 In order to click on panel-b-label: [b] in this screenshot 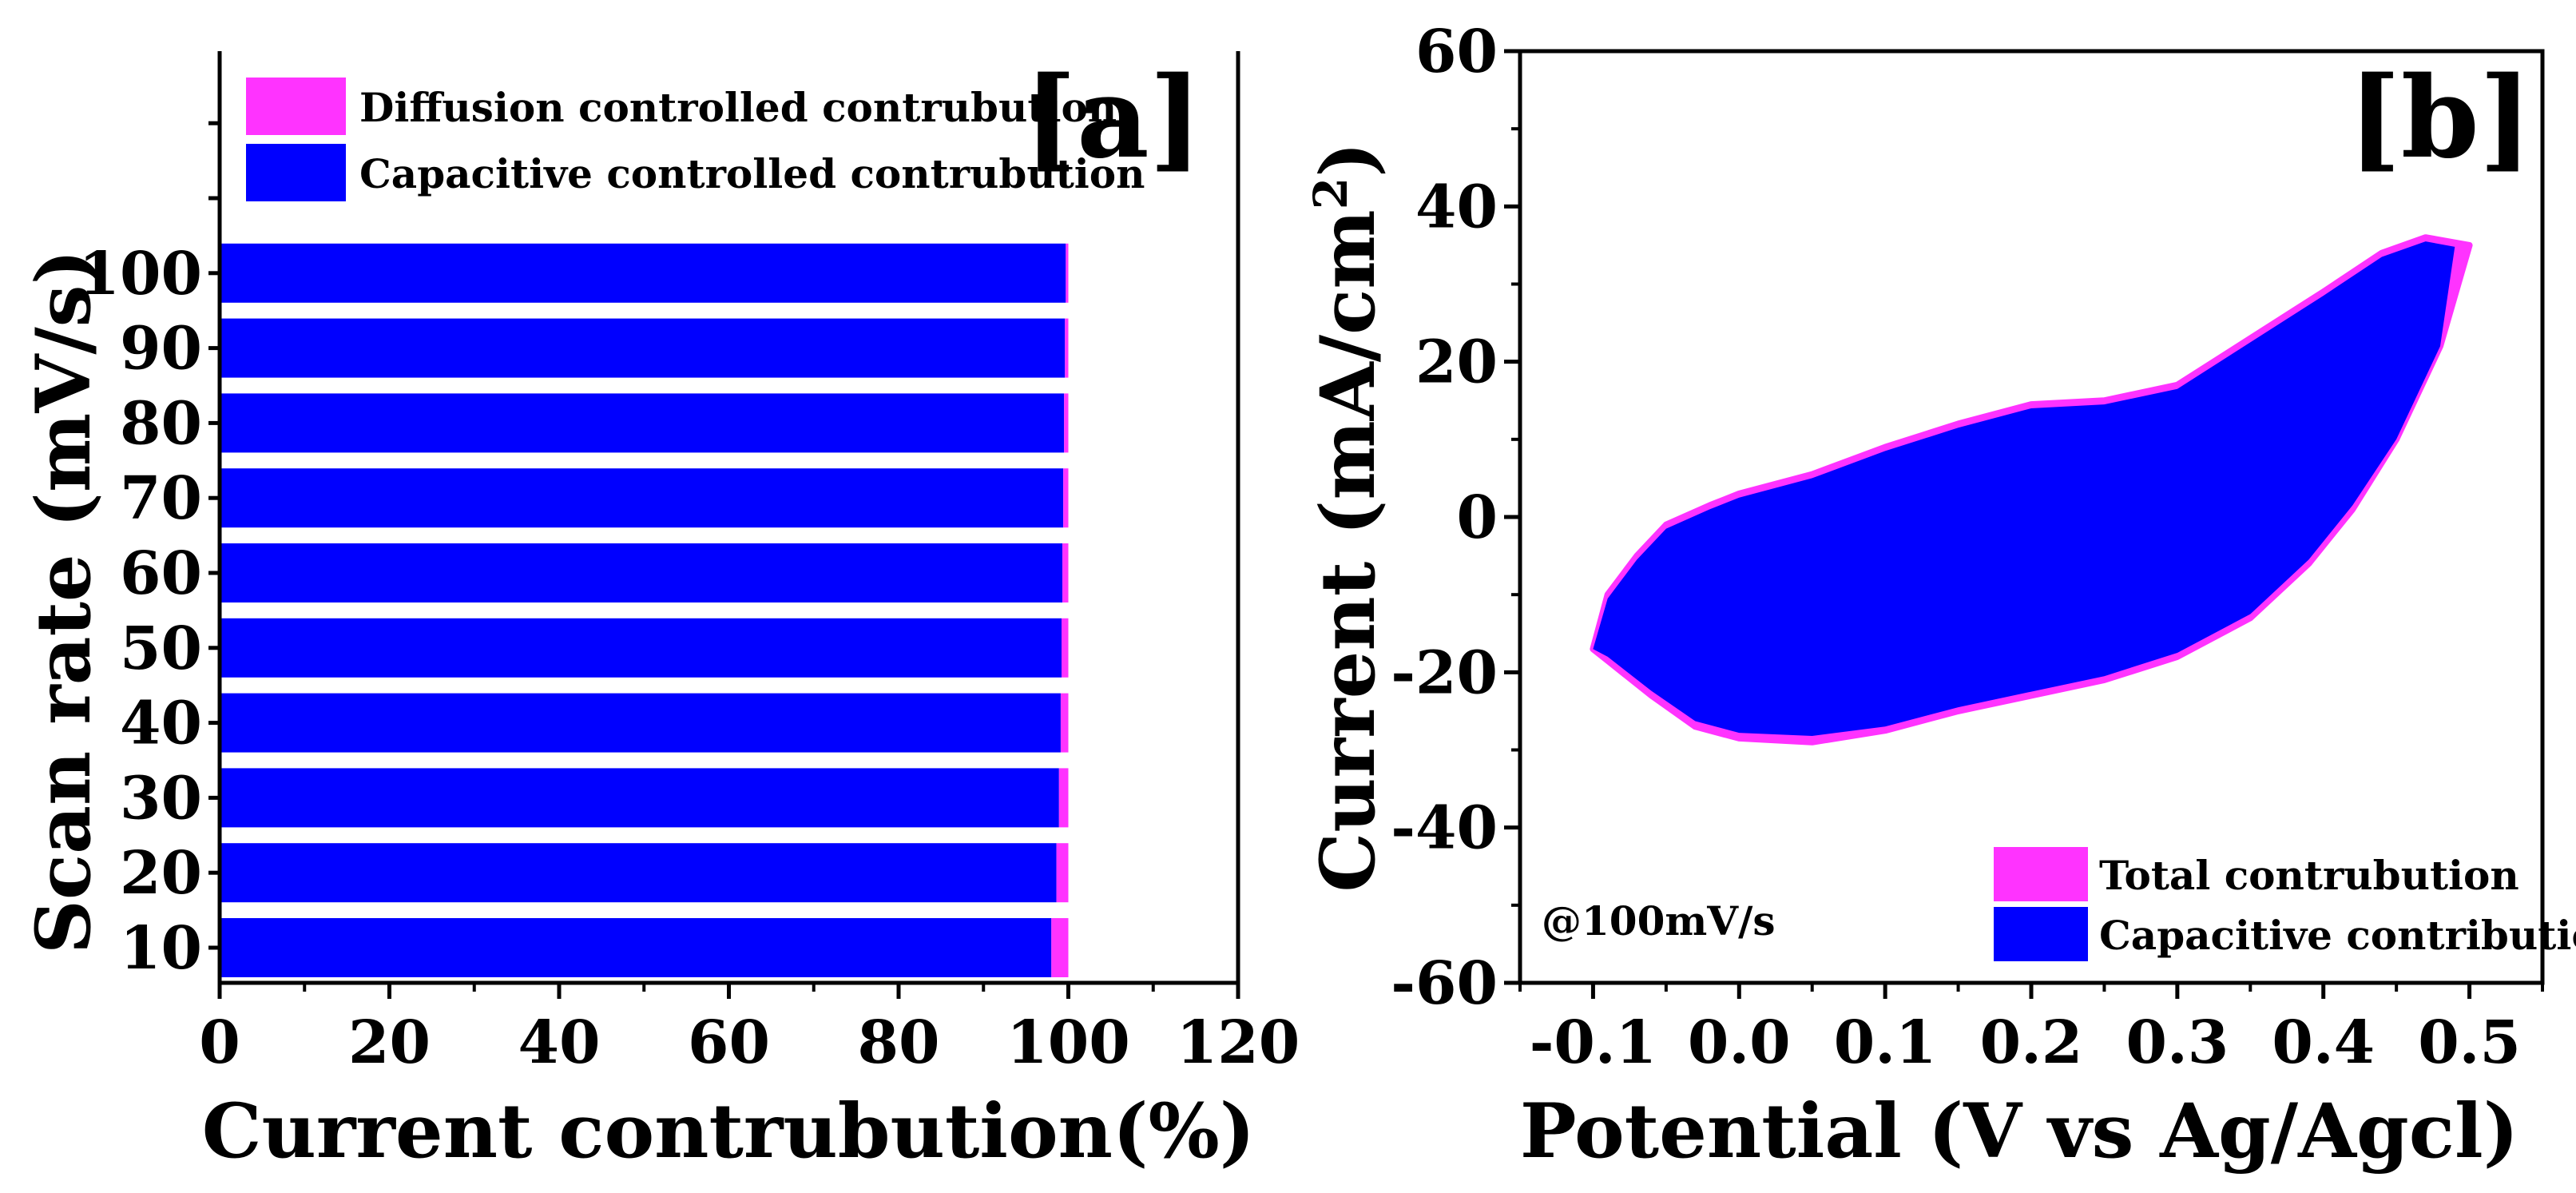, I will do `click(2440, 118)`.